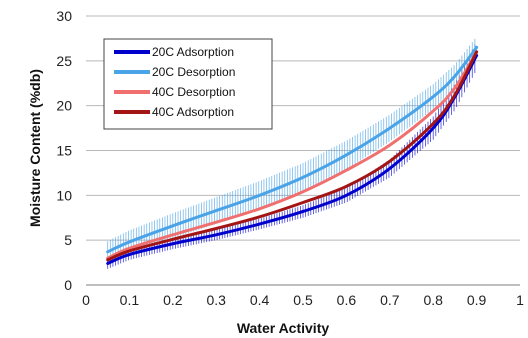  Describe the element at coordinates (477, 300) in the screenshot. I see `x-tick-label: 0.9` at that location.